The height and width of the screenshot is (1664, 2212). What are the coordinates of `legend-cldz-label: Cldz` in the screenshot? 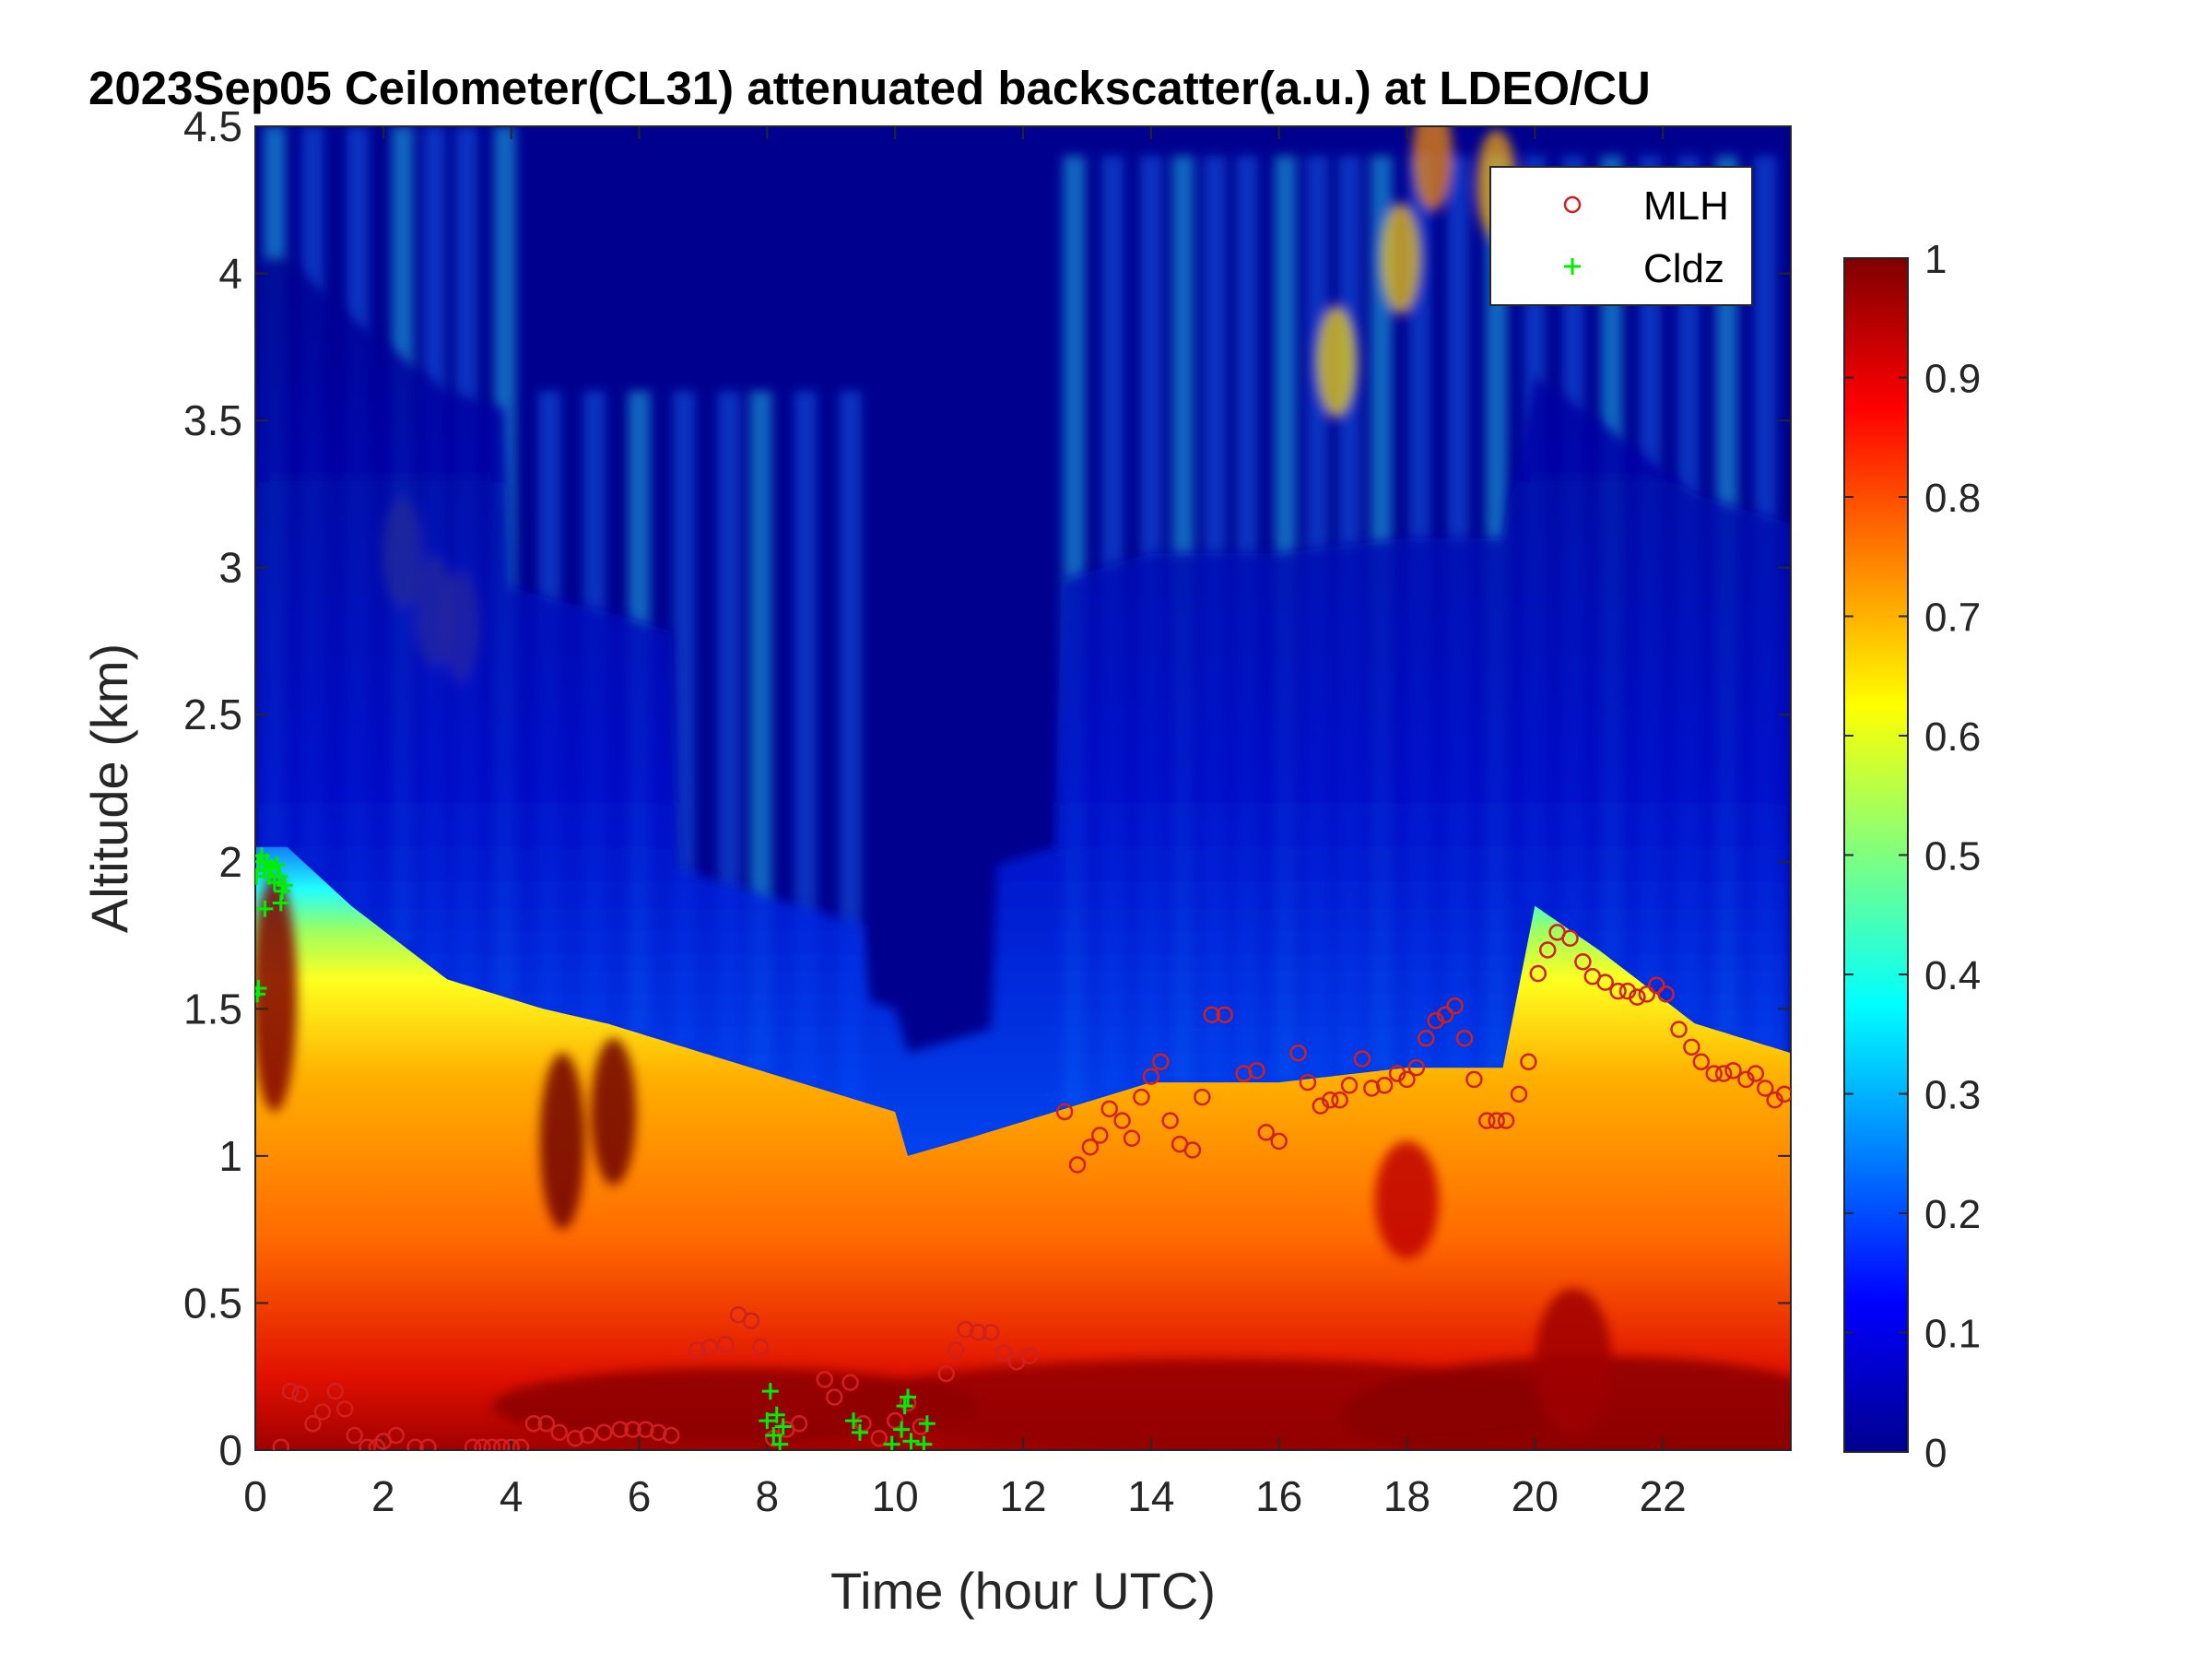 It's located at (1683, 268).